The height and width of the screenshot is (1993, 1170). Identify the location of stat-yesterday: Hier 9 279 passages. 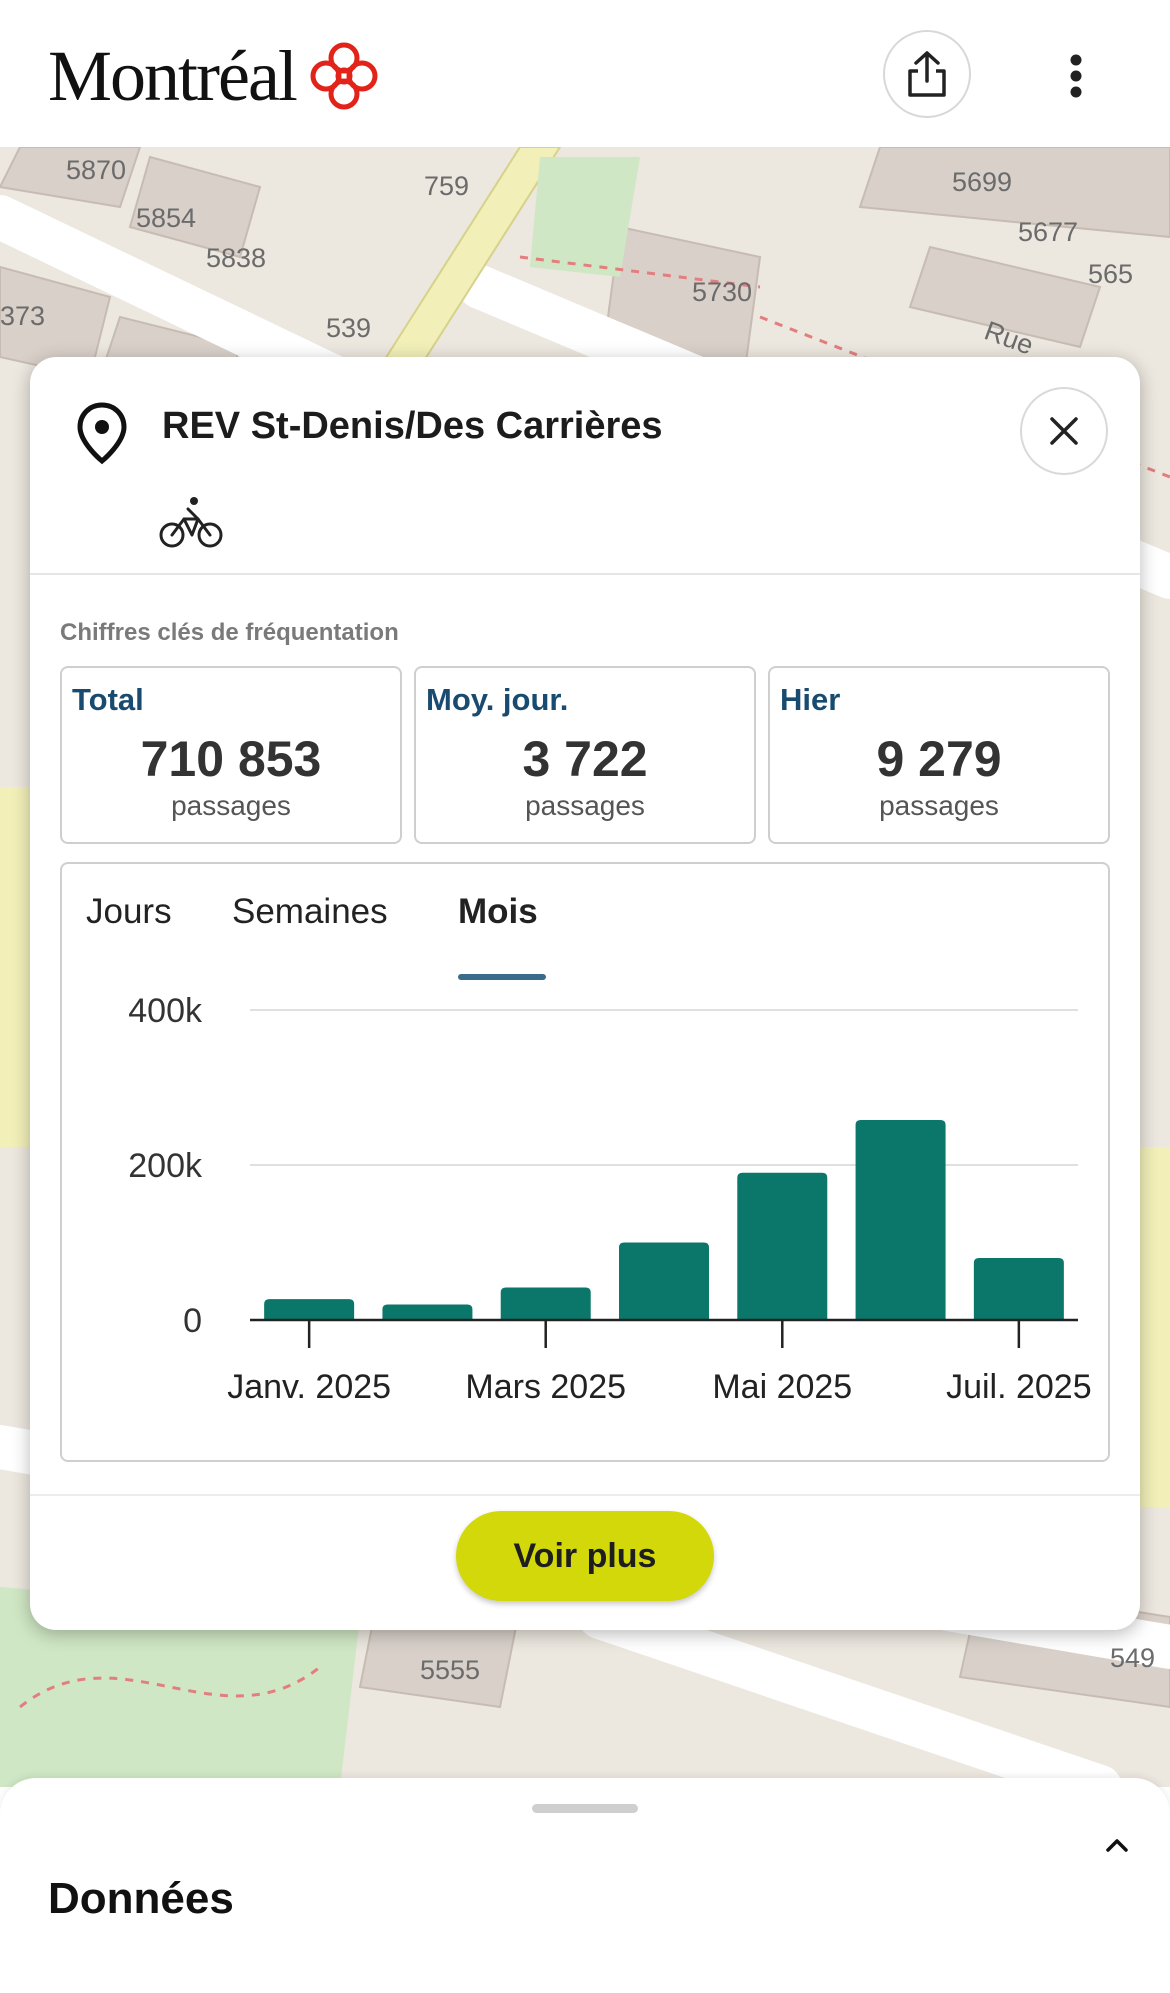
(939, 755).